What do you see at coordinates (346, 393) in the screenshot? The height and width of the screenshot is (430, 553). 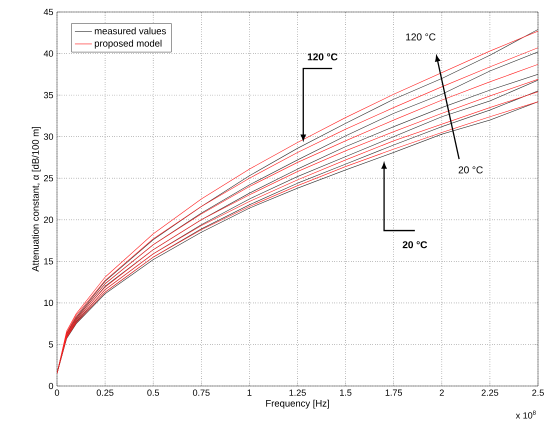 I see `x-tick-label: 1.5` at bounding box center [346, 393].